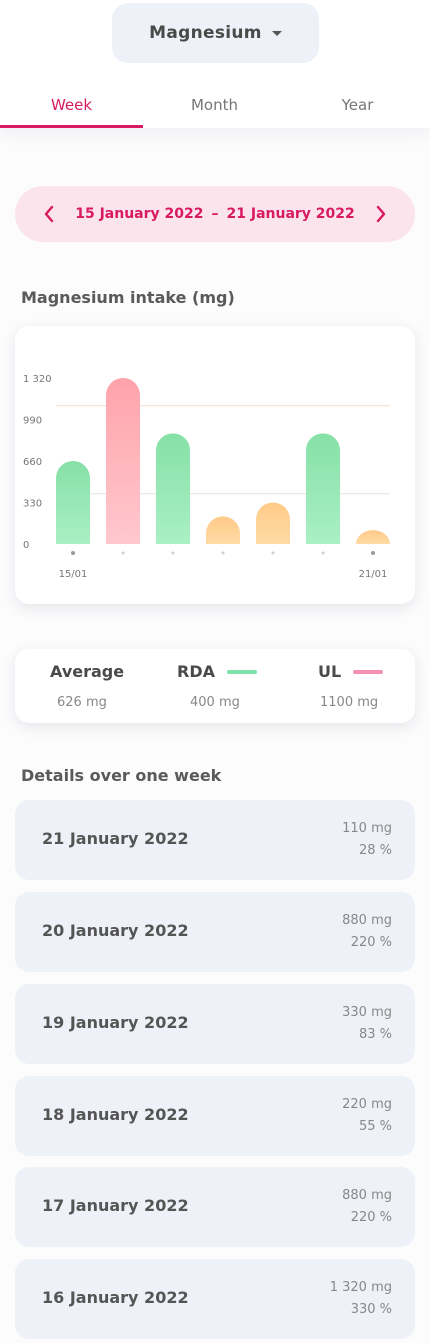  Describe the element at coordinates (71, 105) in the screenshot. I see `tab-week: Week` at that location.